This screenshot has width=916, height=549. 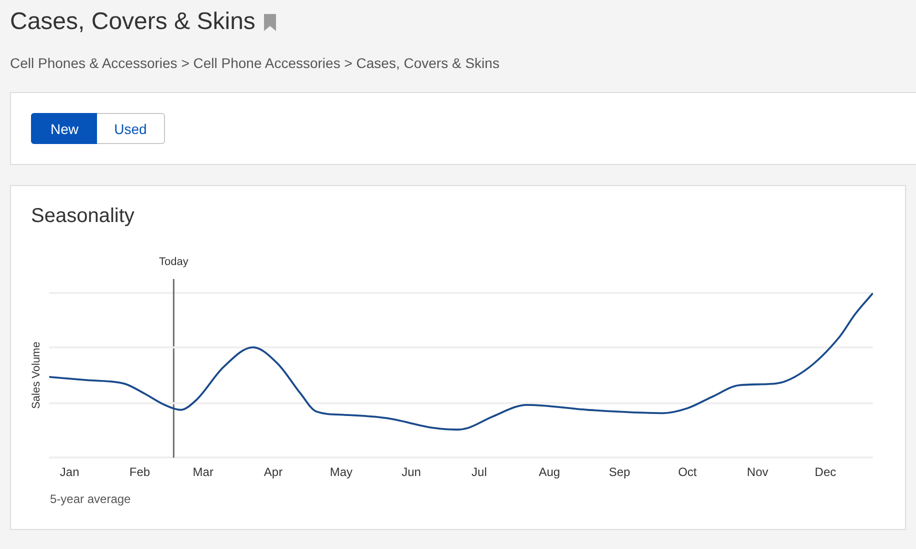 I want to click on text: Cases, Covers & Skins, so click(x=133, y=22).